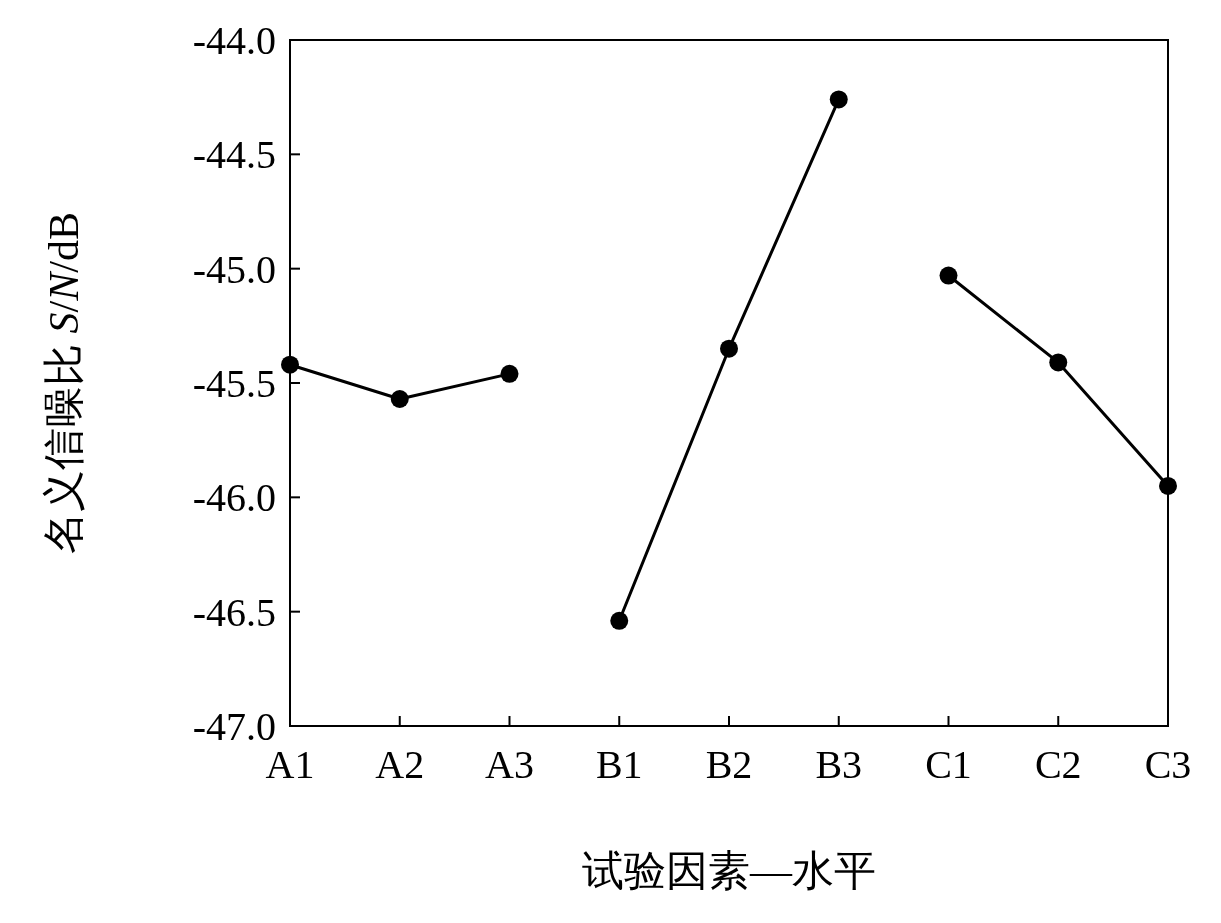 This screenshot has height=923, width=1221. Describe the element at coordinates (234, 383) in the screenshot. I see `y-tick-label: -45.5` at that location.